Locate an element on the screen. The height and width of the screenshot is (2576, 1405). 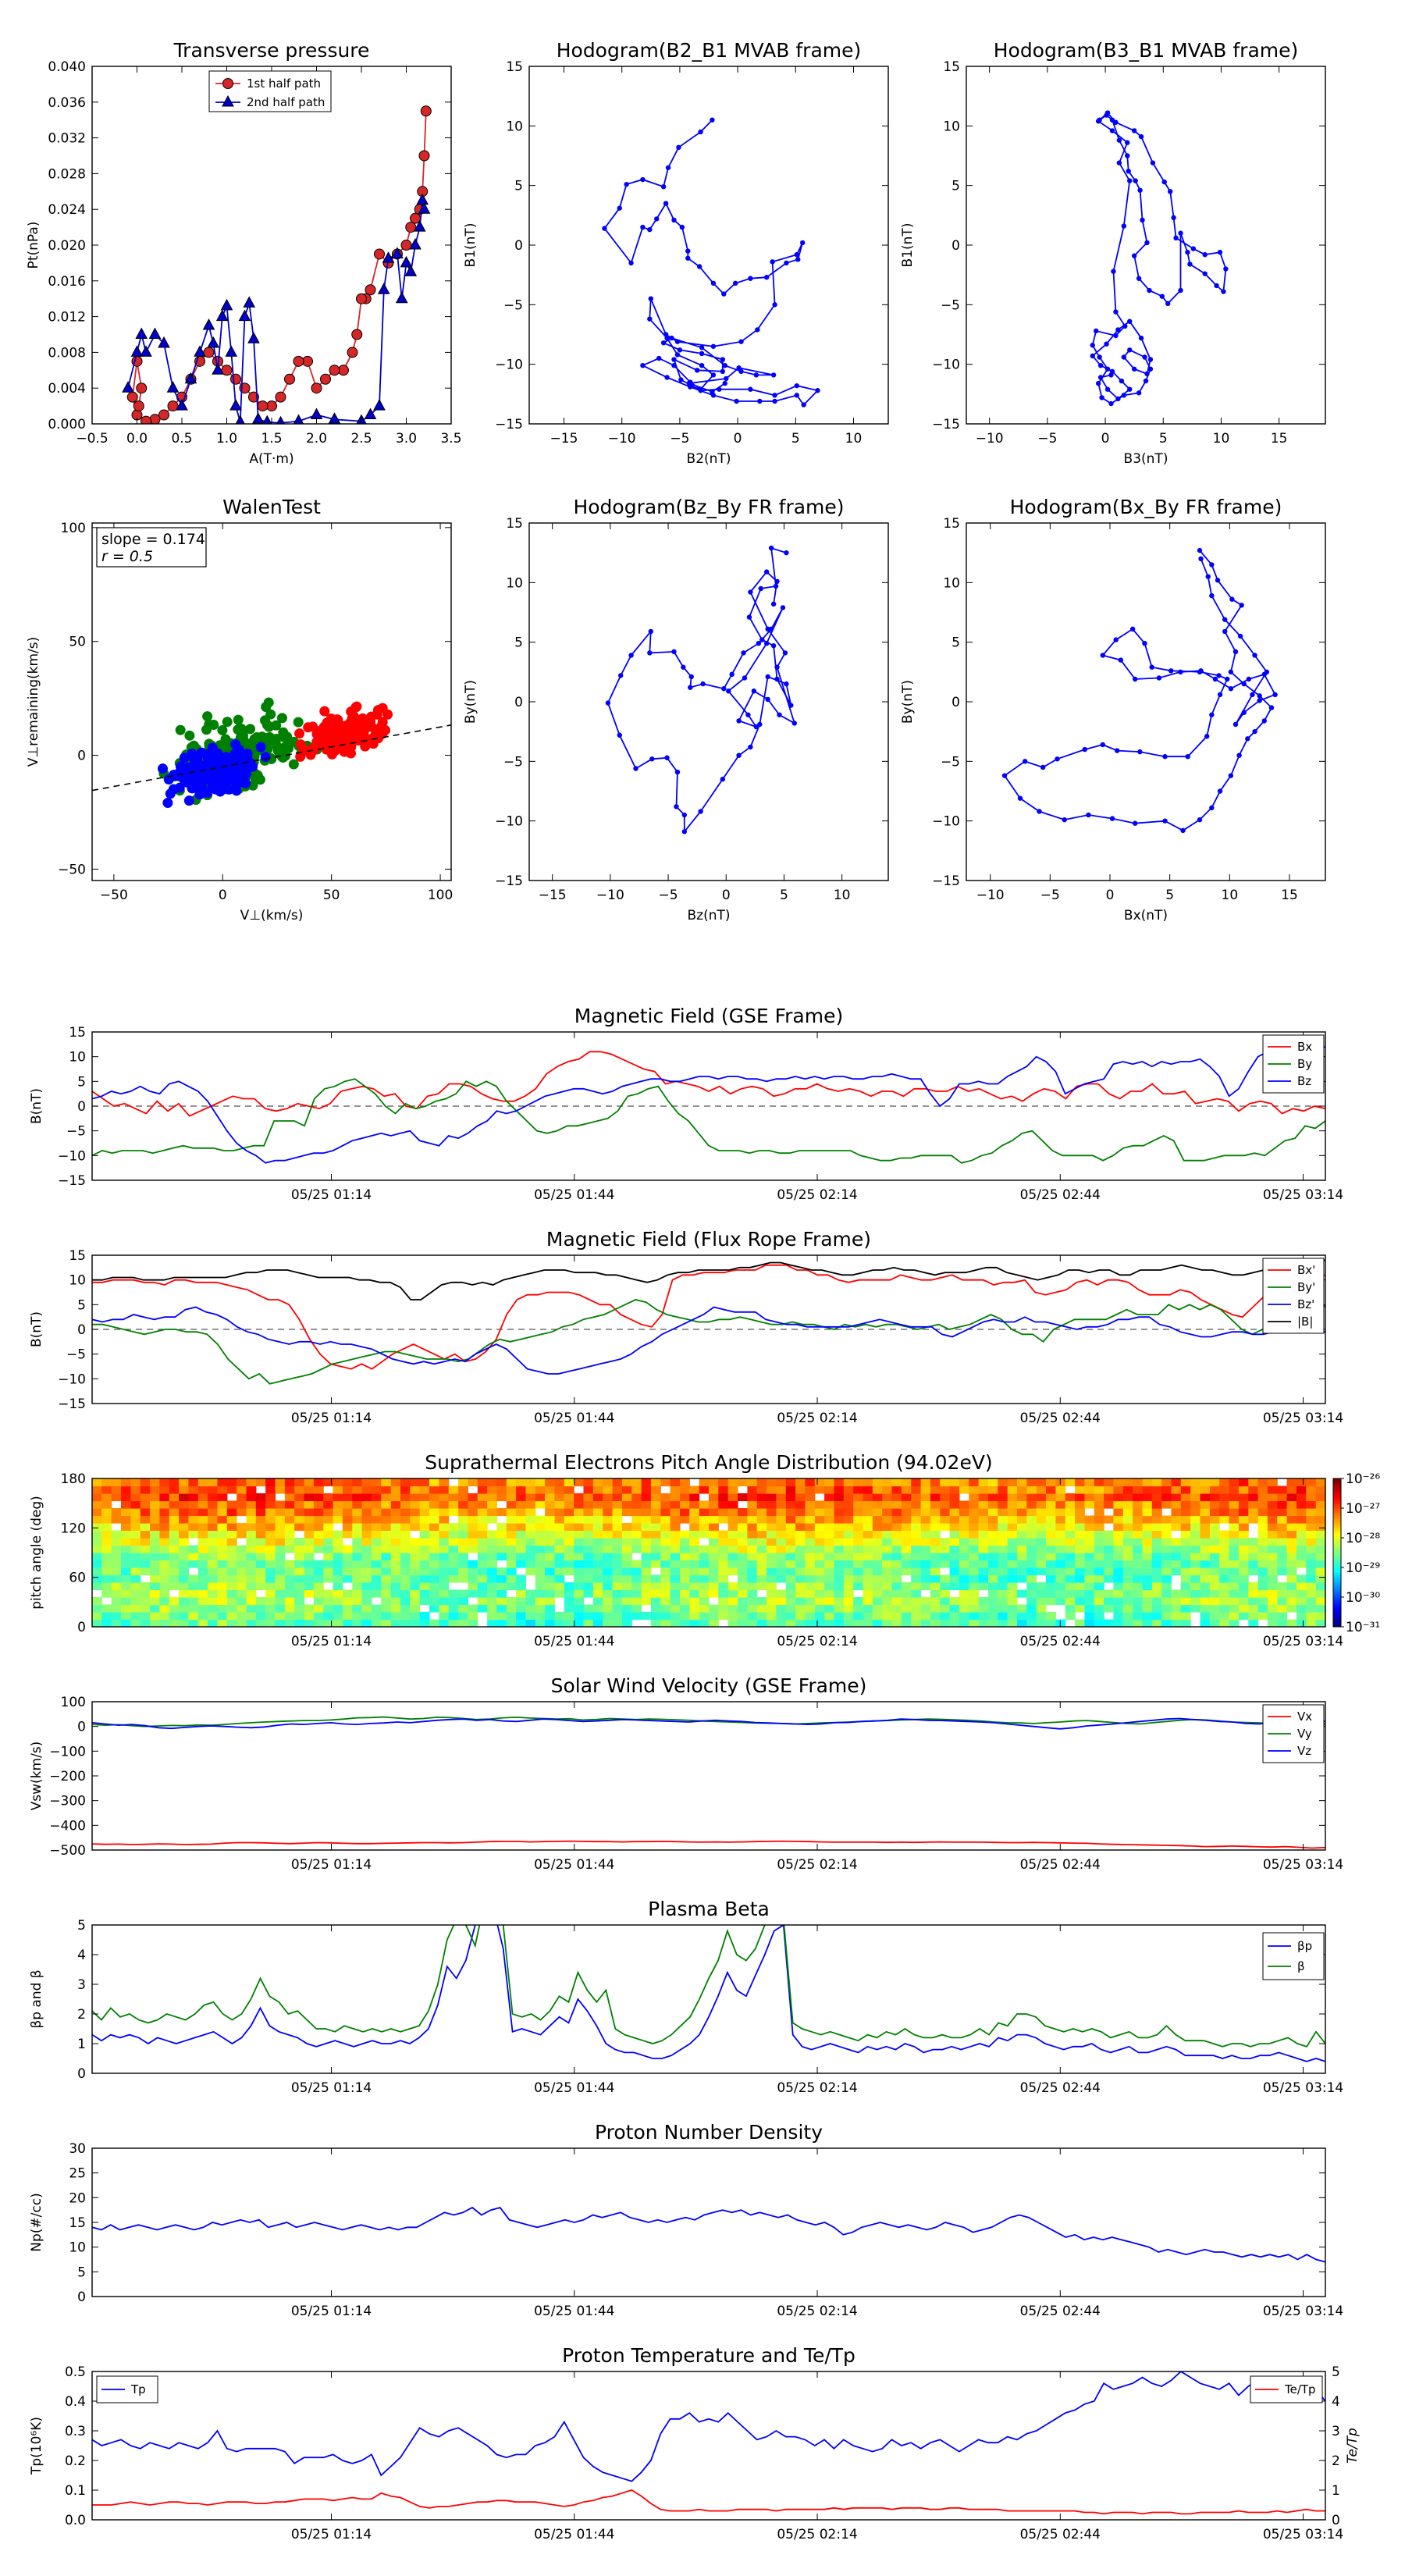
time-tick-label: 05/25 02:14 is located at coordinates (817, 1865).